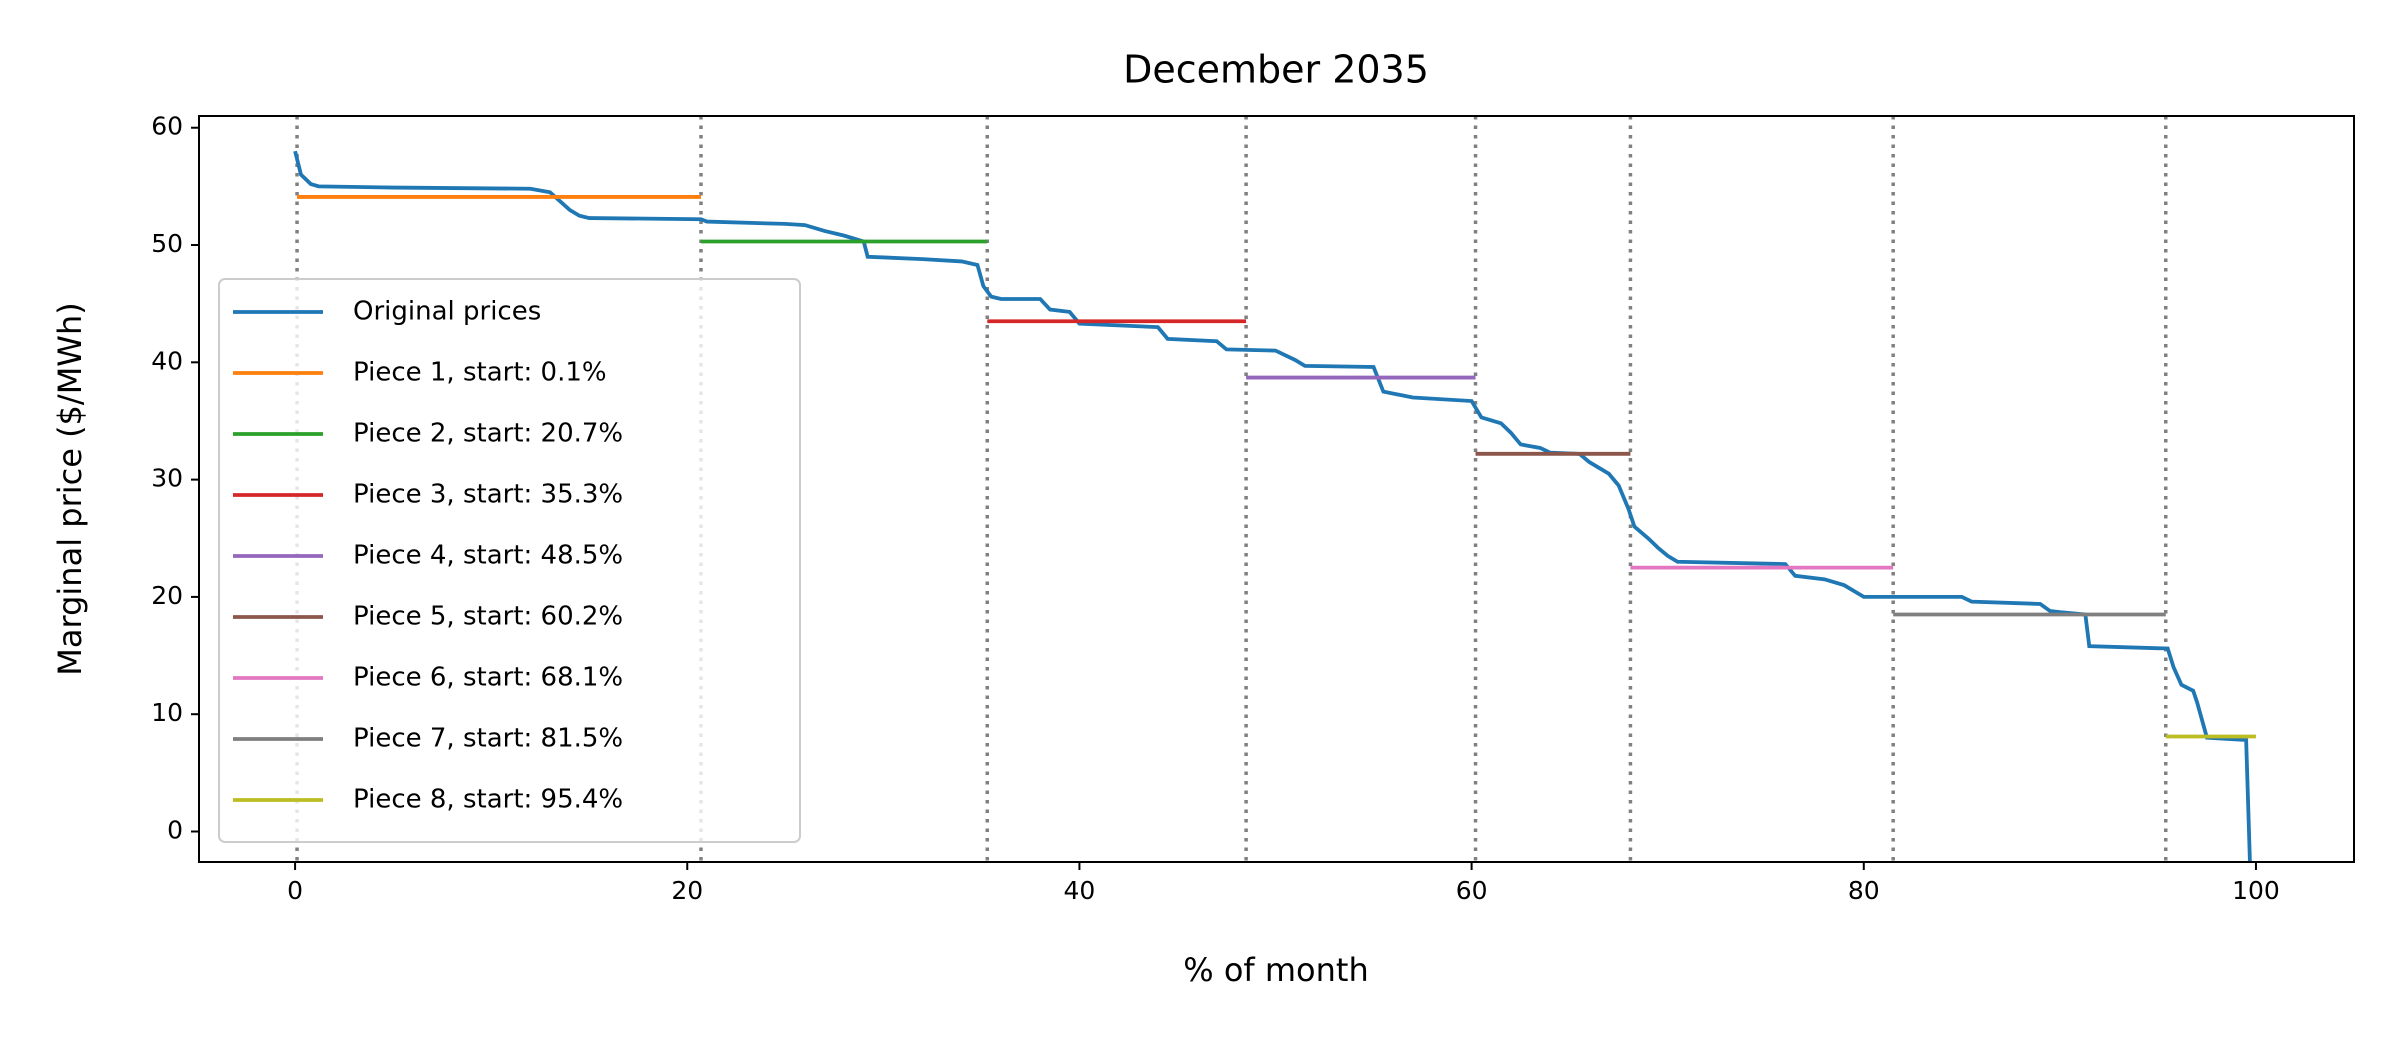  Describe the element at coordinates (488, 800) in the screenshot. I see `legend-label: Piece 8, start: 95.4%` at that location.